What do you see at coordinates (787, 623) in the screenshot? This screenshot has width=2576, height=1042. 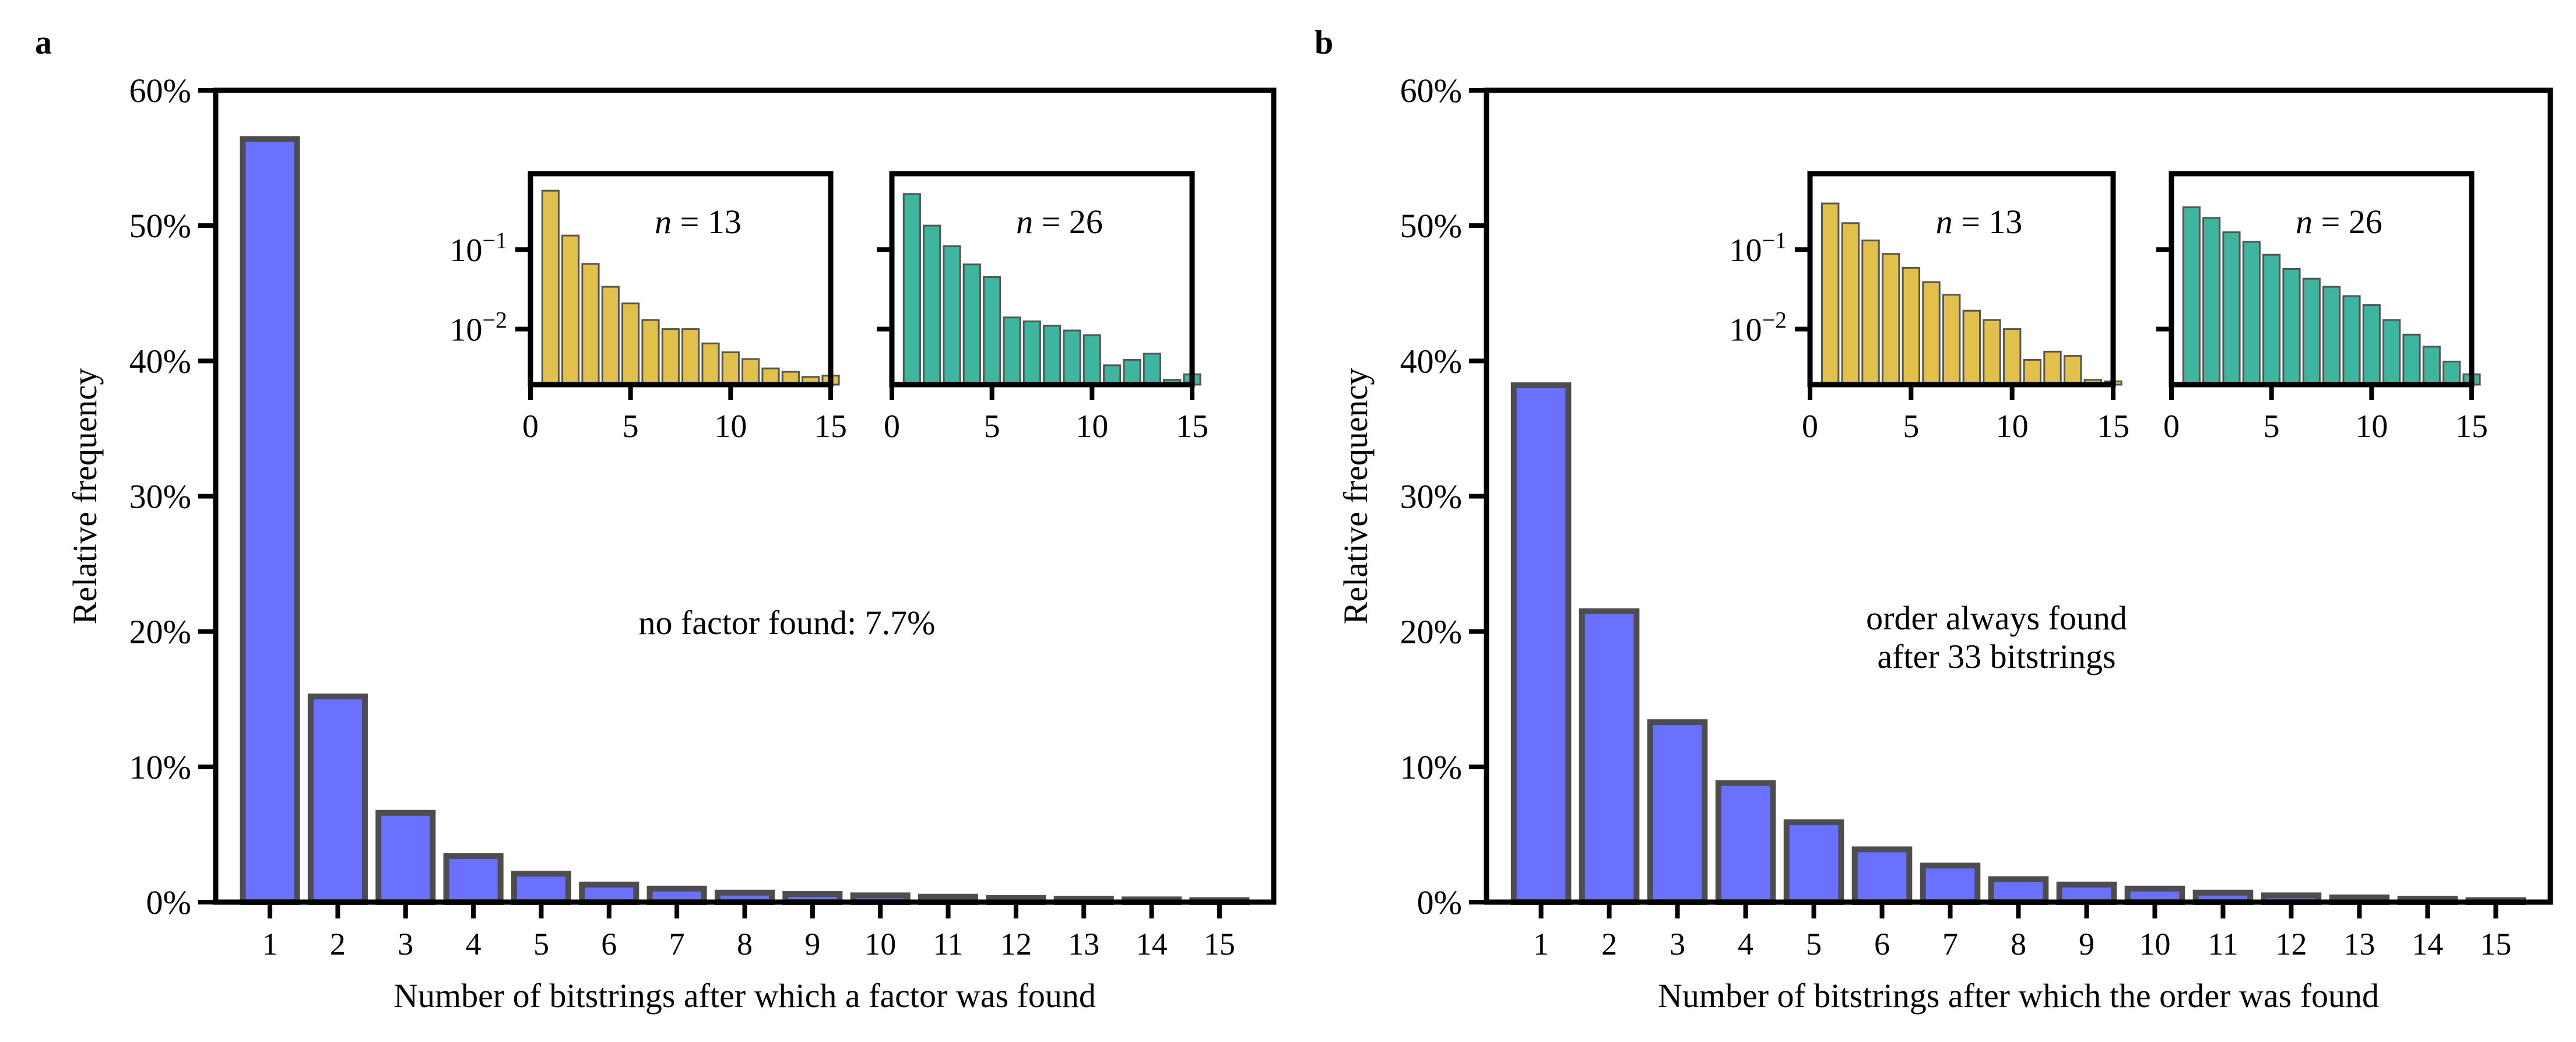 I see `annotation-text: no factor found: 7.7%` at bounding box center [787, 623].